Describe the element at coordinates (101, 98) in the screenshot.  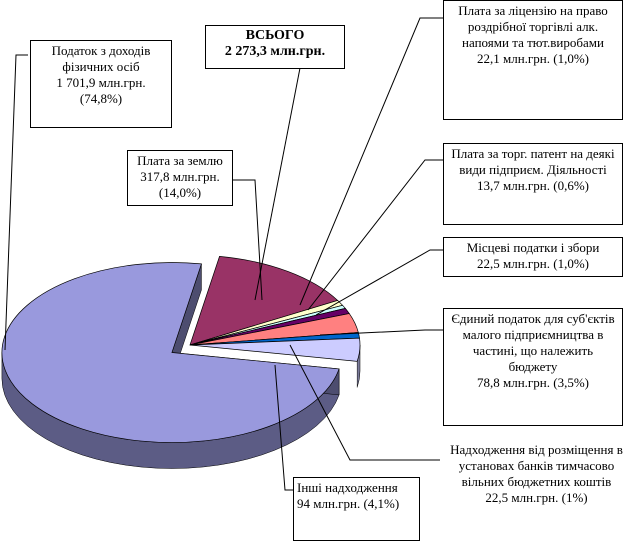
I see `percent-label: (74,8%)` at that location.